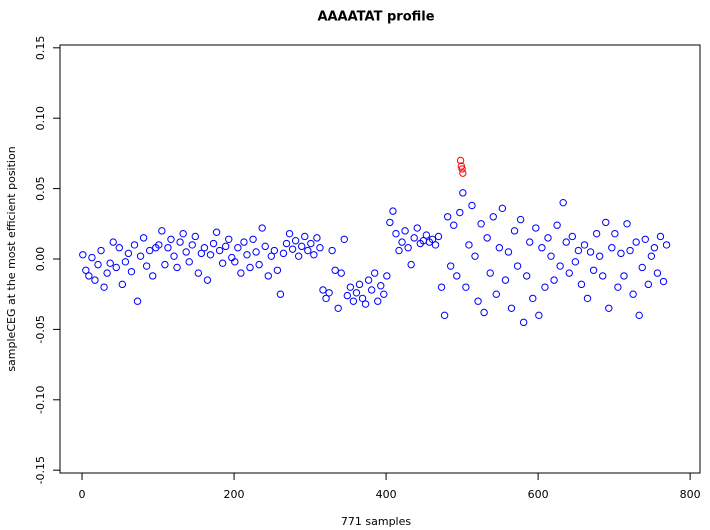 This screenshot has width=710, height=530. I want to click on y-tick-label: 0.10, so click(40, 118).